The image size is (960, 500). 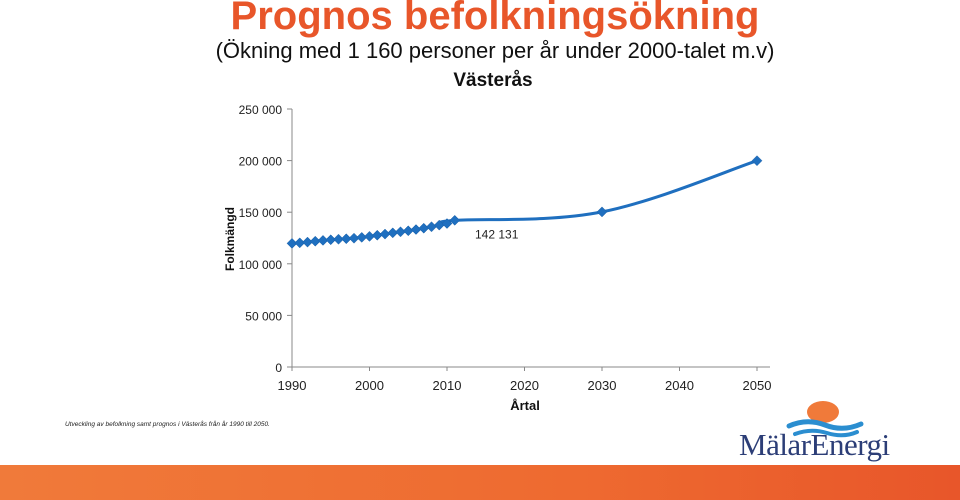 What do you see at coordinates (369, 385) in the screenshot?
I see `x-tick-label: 2000` at bounding box center [369, 385].